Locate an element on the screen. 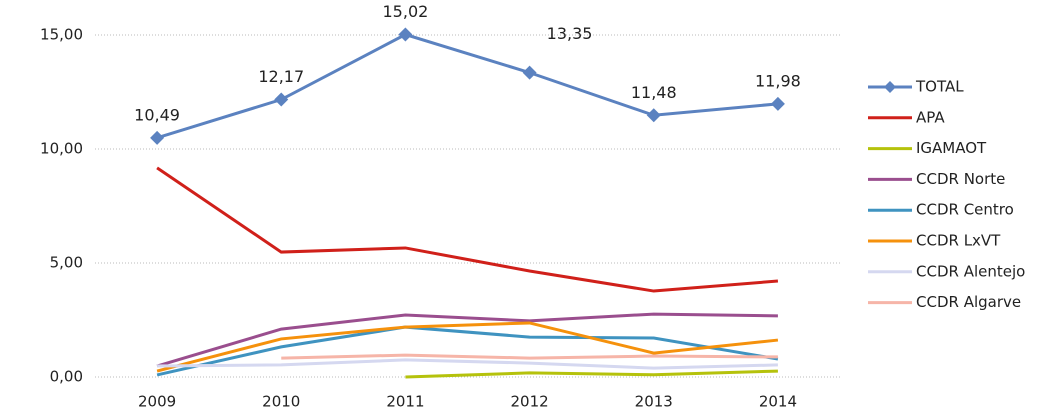 The image size is (1039, 413). data-label: 12,17 is located at coordinates (281, 76).